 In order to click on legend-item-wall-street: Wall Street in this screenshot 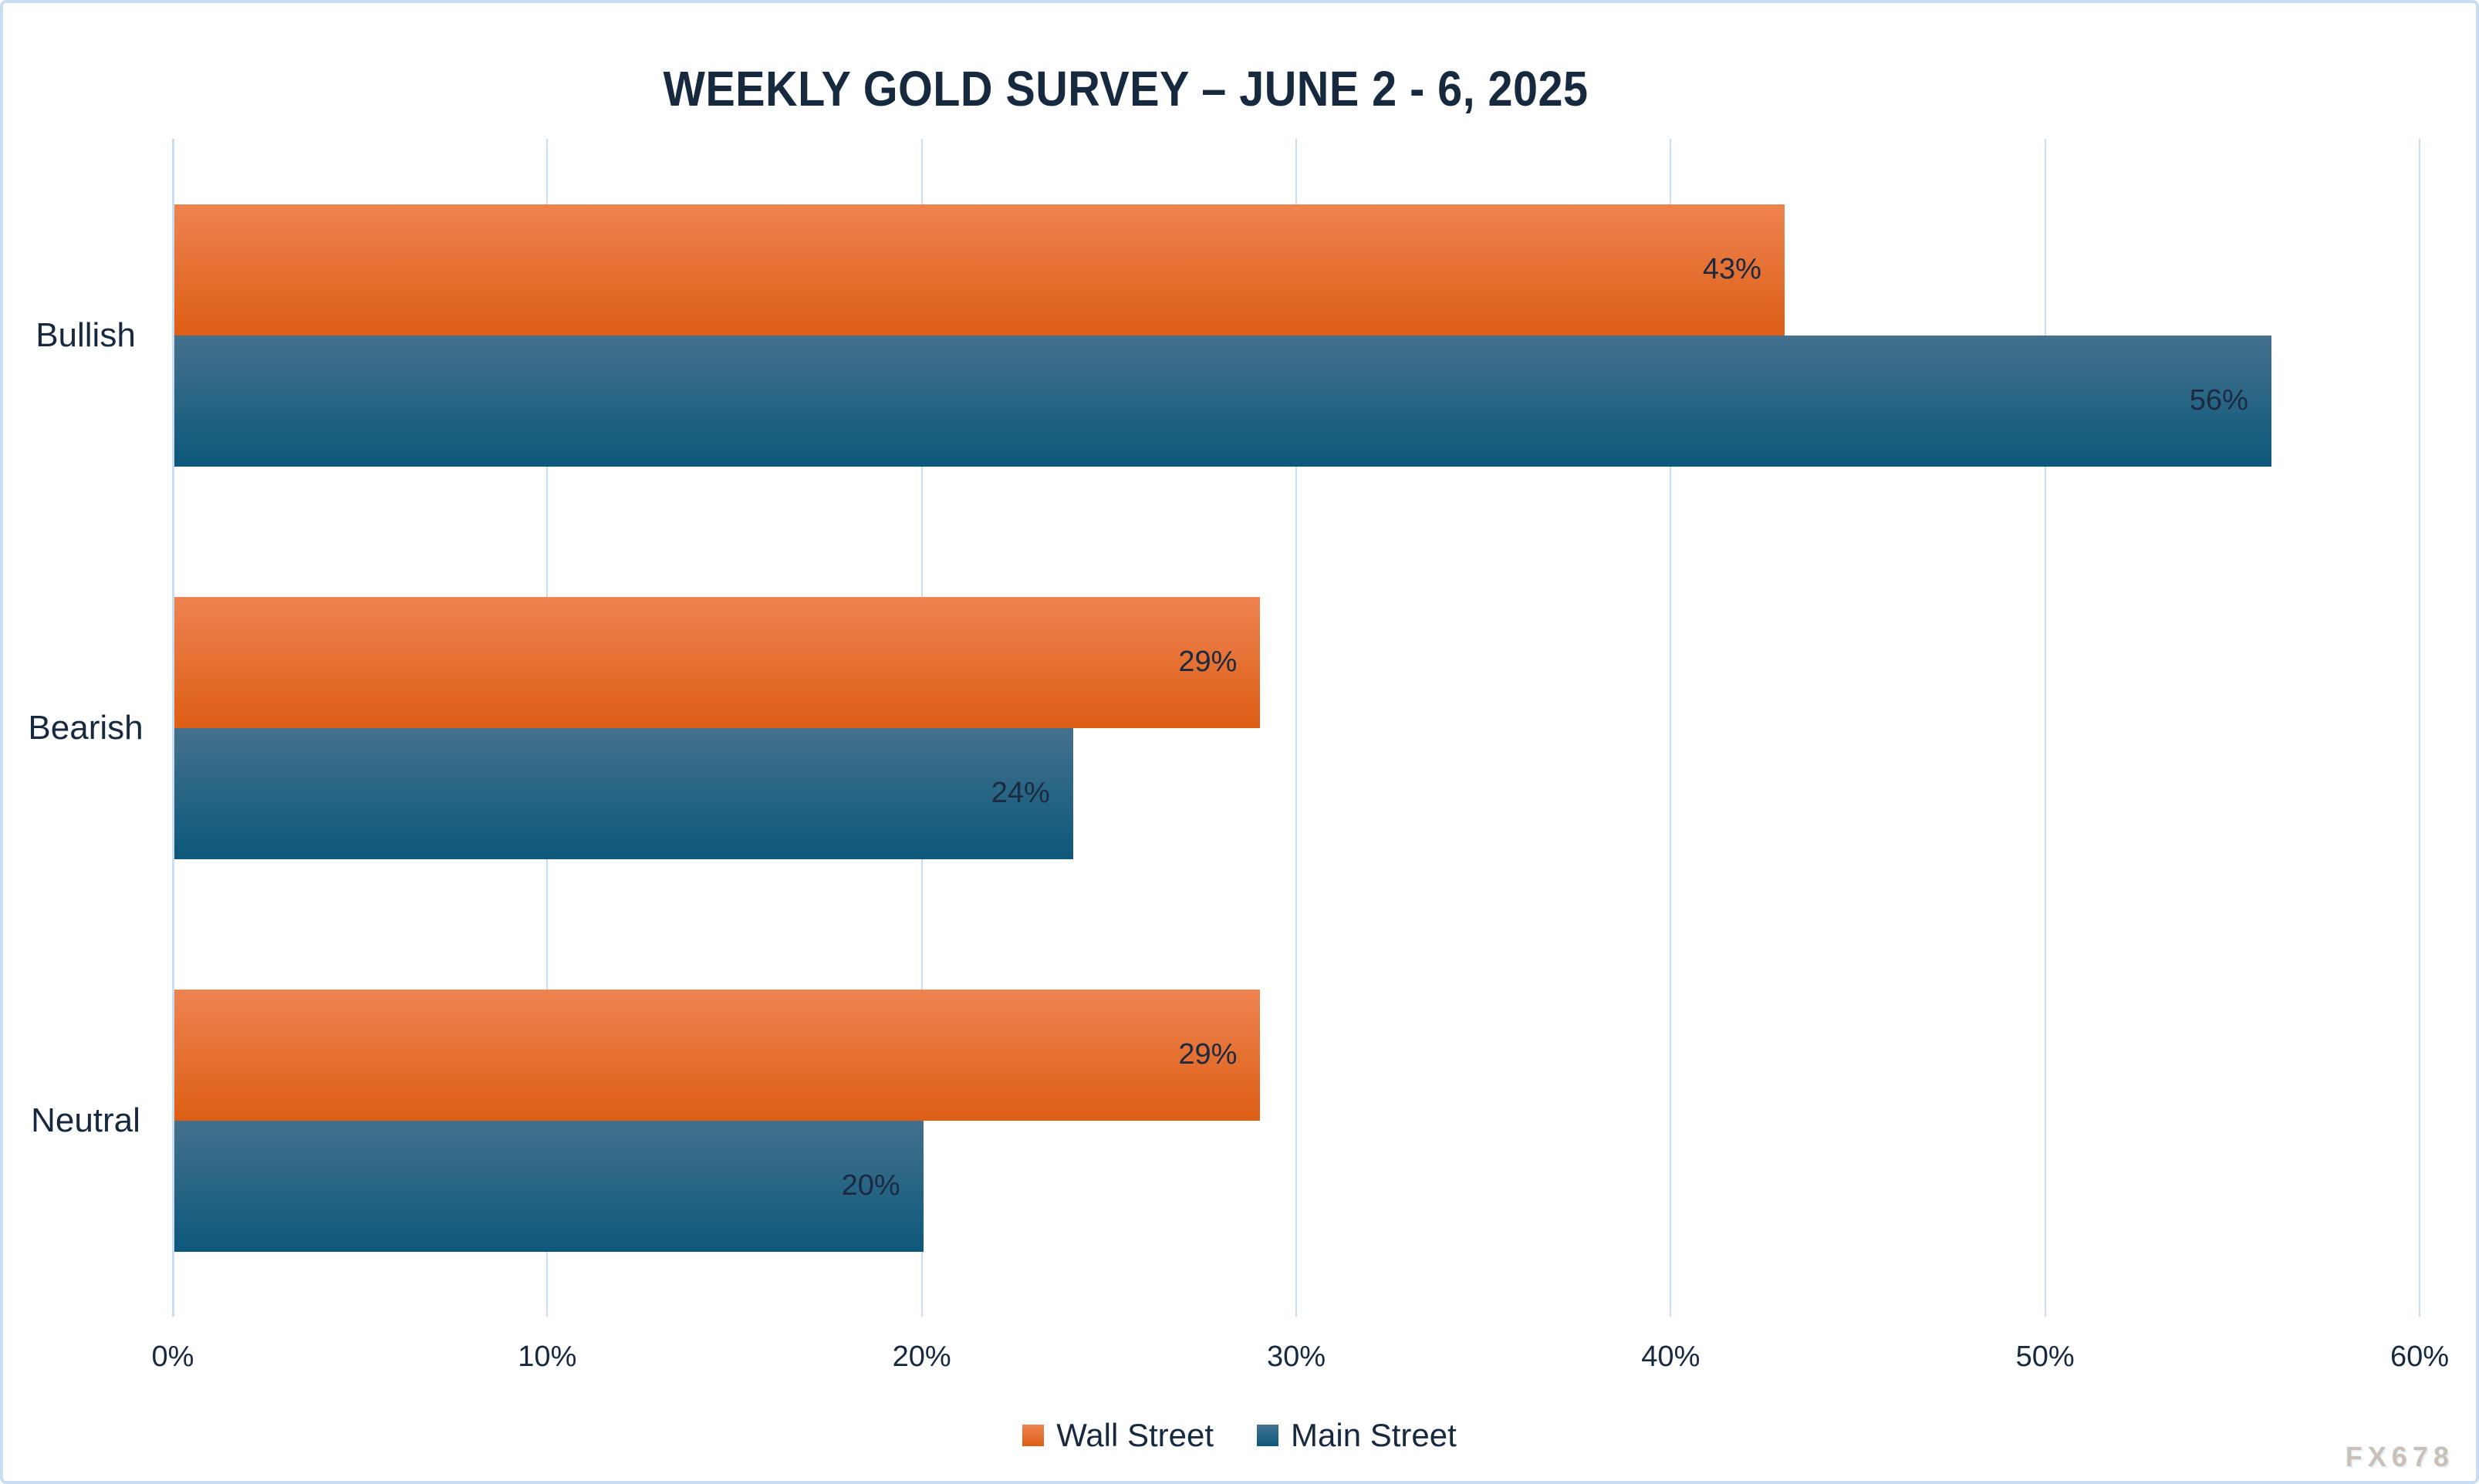, I will do `click(1118, 1435)`.